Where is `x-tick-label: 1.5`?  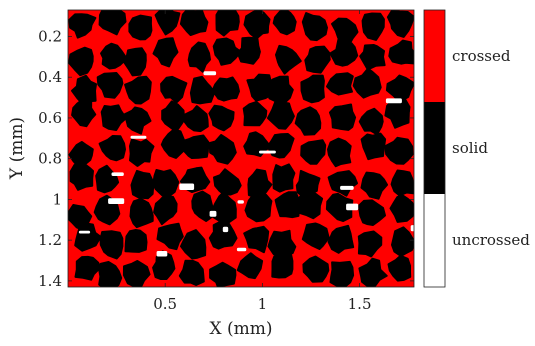
x-tick-label: 1.5 is located at coordinates (360, 304).